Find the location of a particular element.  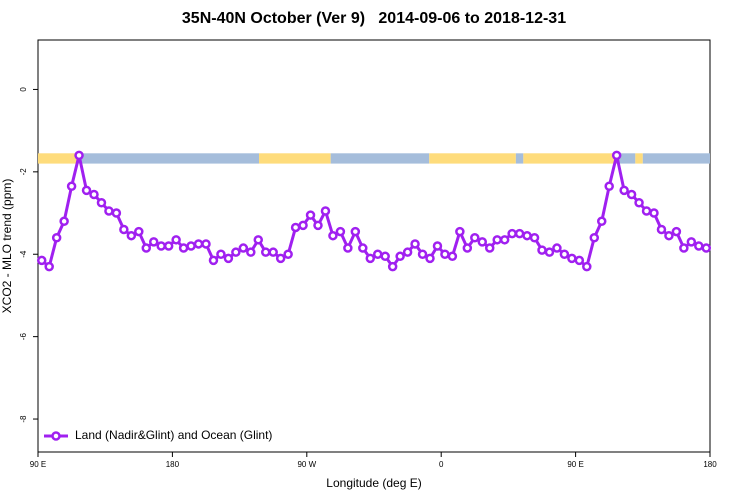

y-tick-label: -6 is located at coordinates (23, 337).